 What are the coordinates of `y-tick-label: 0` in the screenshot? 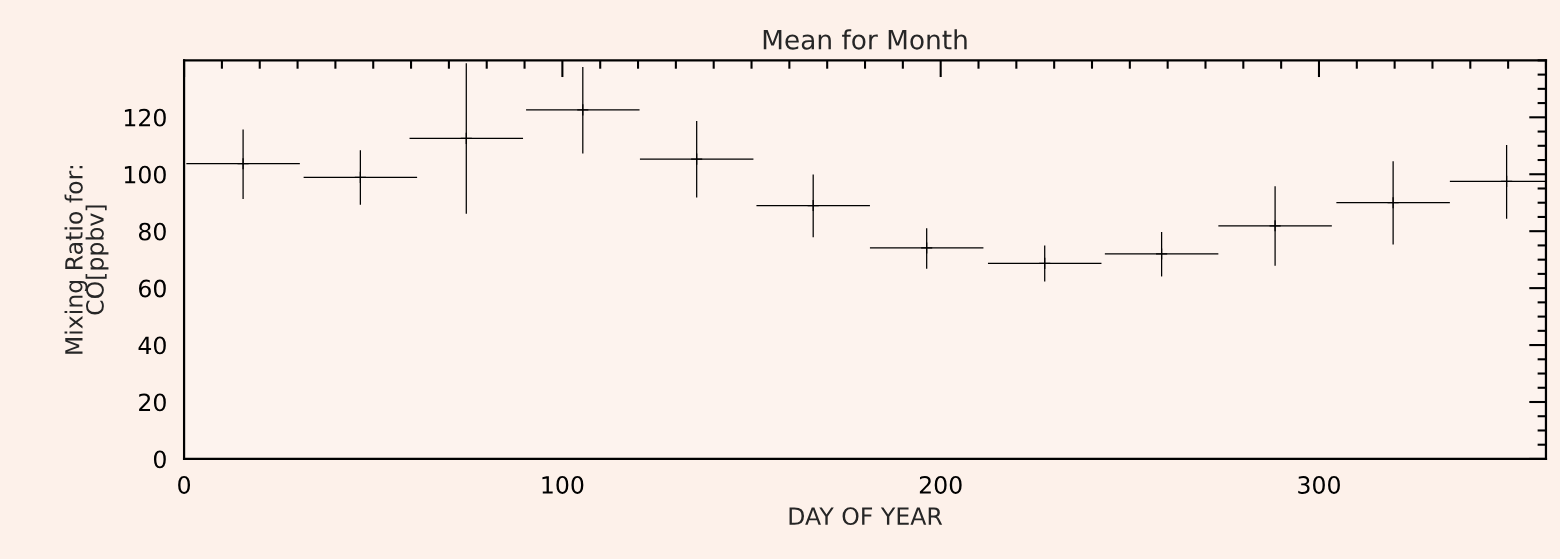 It's located at (159, 459).